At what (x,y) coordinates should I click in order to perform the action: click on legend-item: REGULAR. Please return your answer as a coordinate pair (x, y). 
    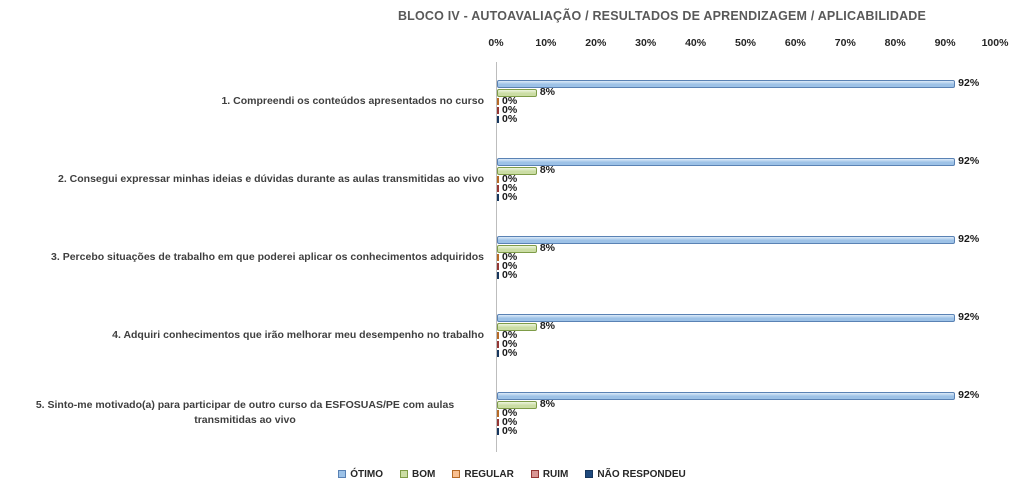
    Looking at the image, I should click on (483, 474).